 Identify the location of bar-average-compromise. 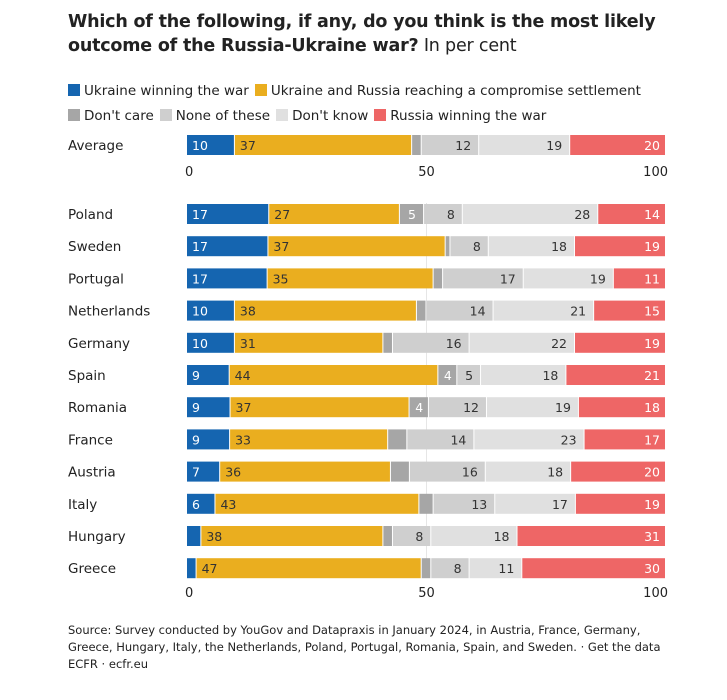
(323, 145).